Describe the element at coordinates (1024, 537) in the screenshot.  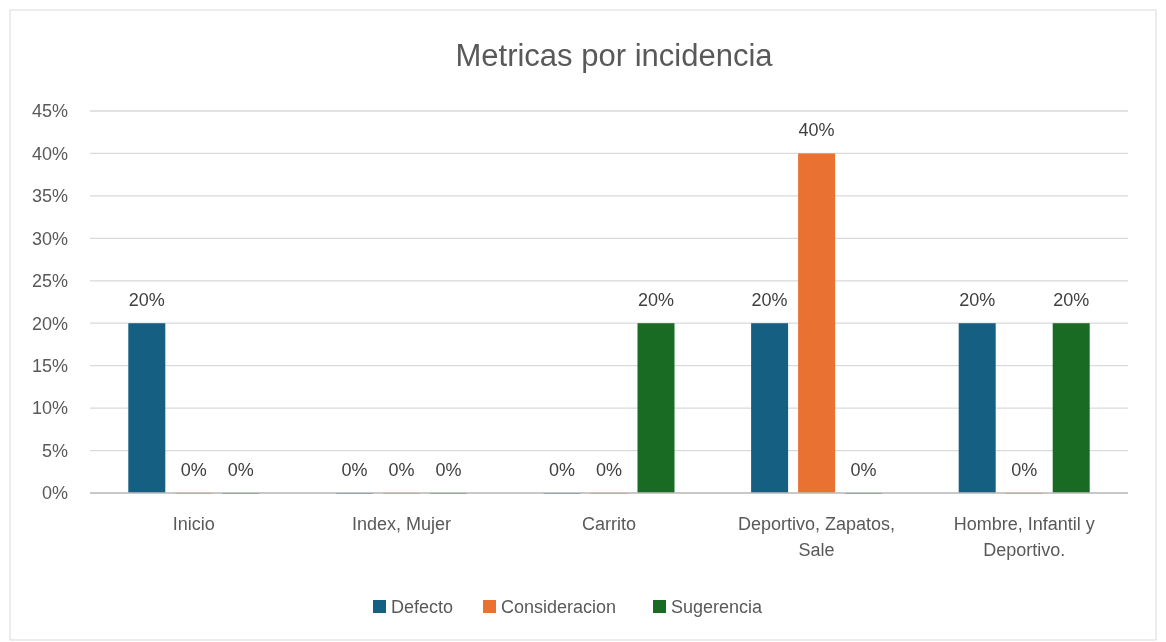
I see `x-tick-label: Hombre, Infantil y Deportivo.` at that location.